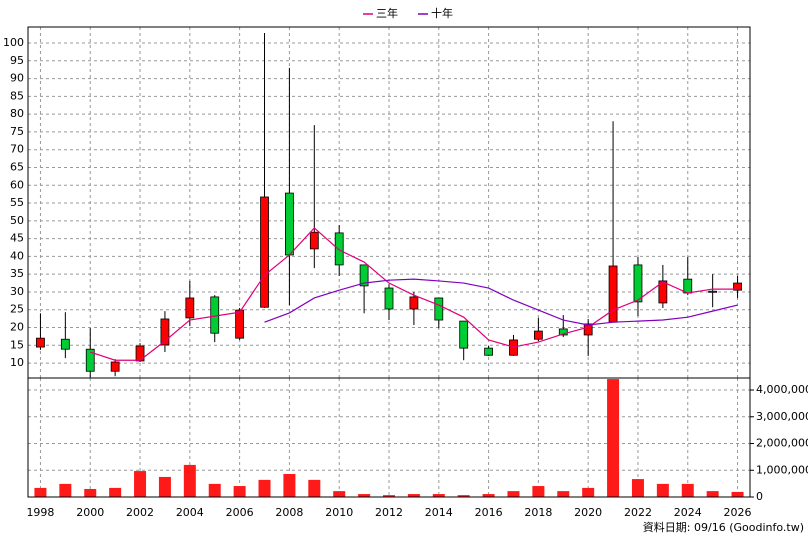  I want to click on legend-label: 三年, so click(387, 13).